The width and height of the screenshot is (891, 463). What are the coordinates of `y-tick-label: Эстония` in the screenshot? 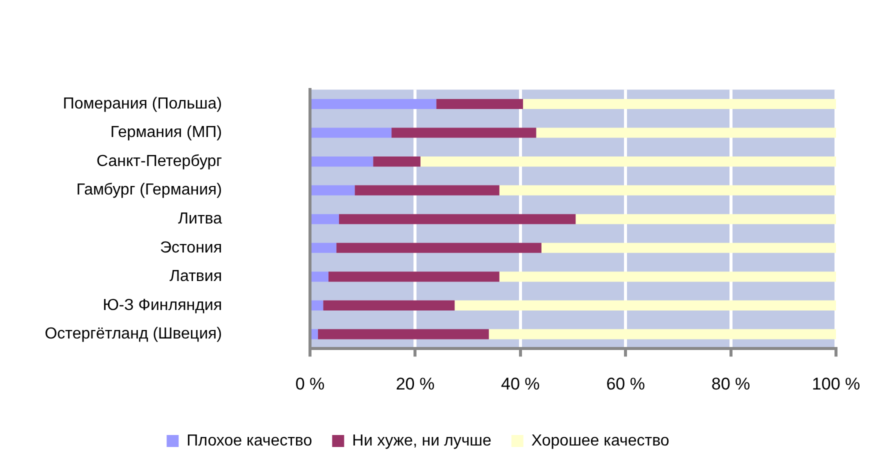 It's located at (191, 247).